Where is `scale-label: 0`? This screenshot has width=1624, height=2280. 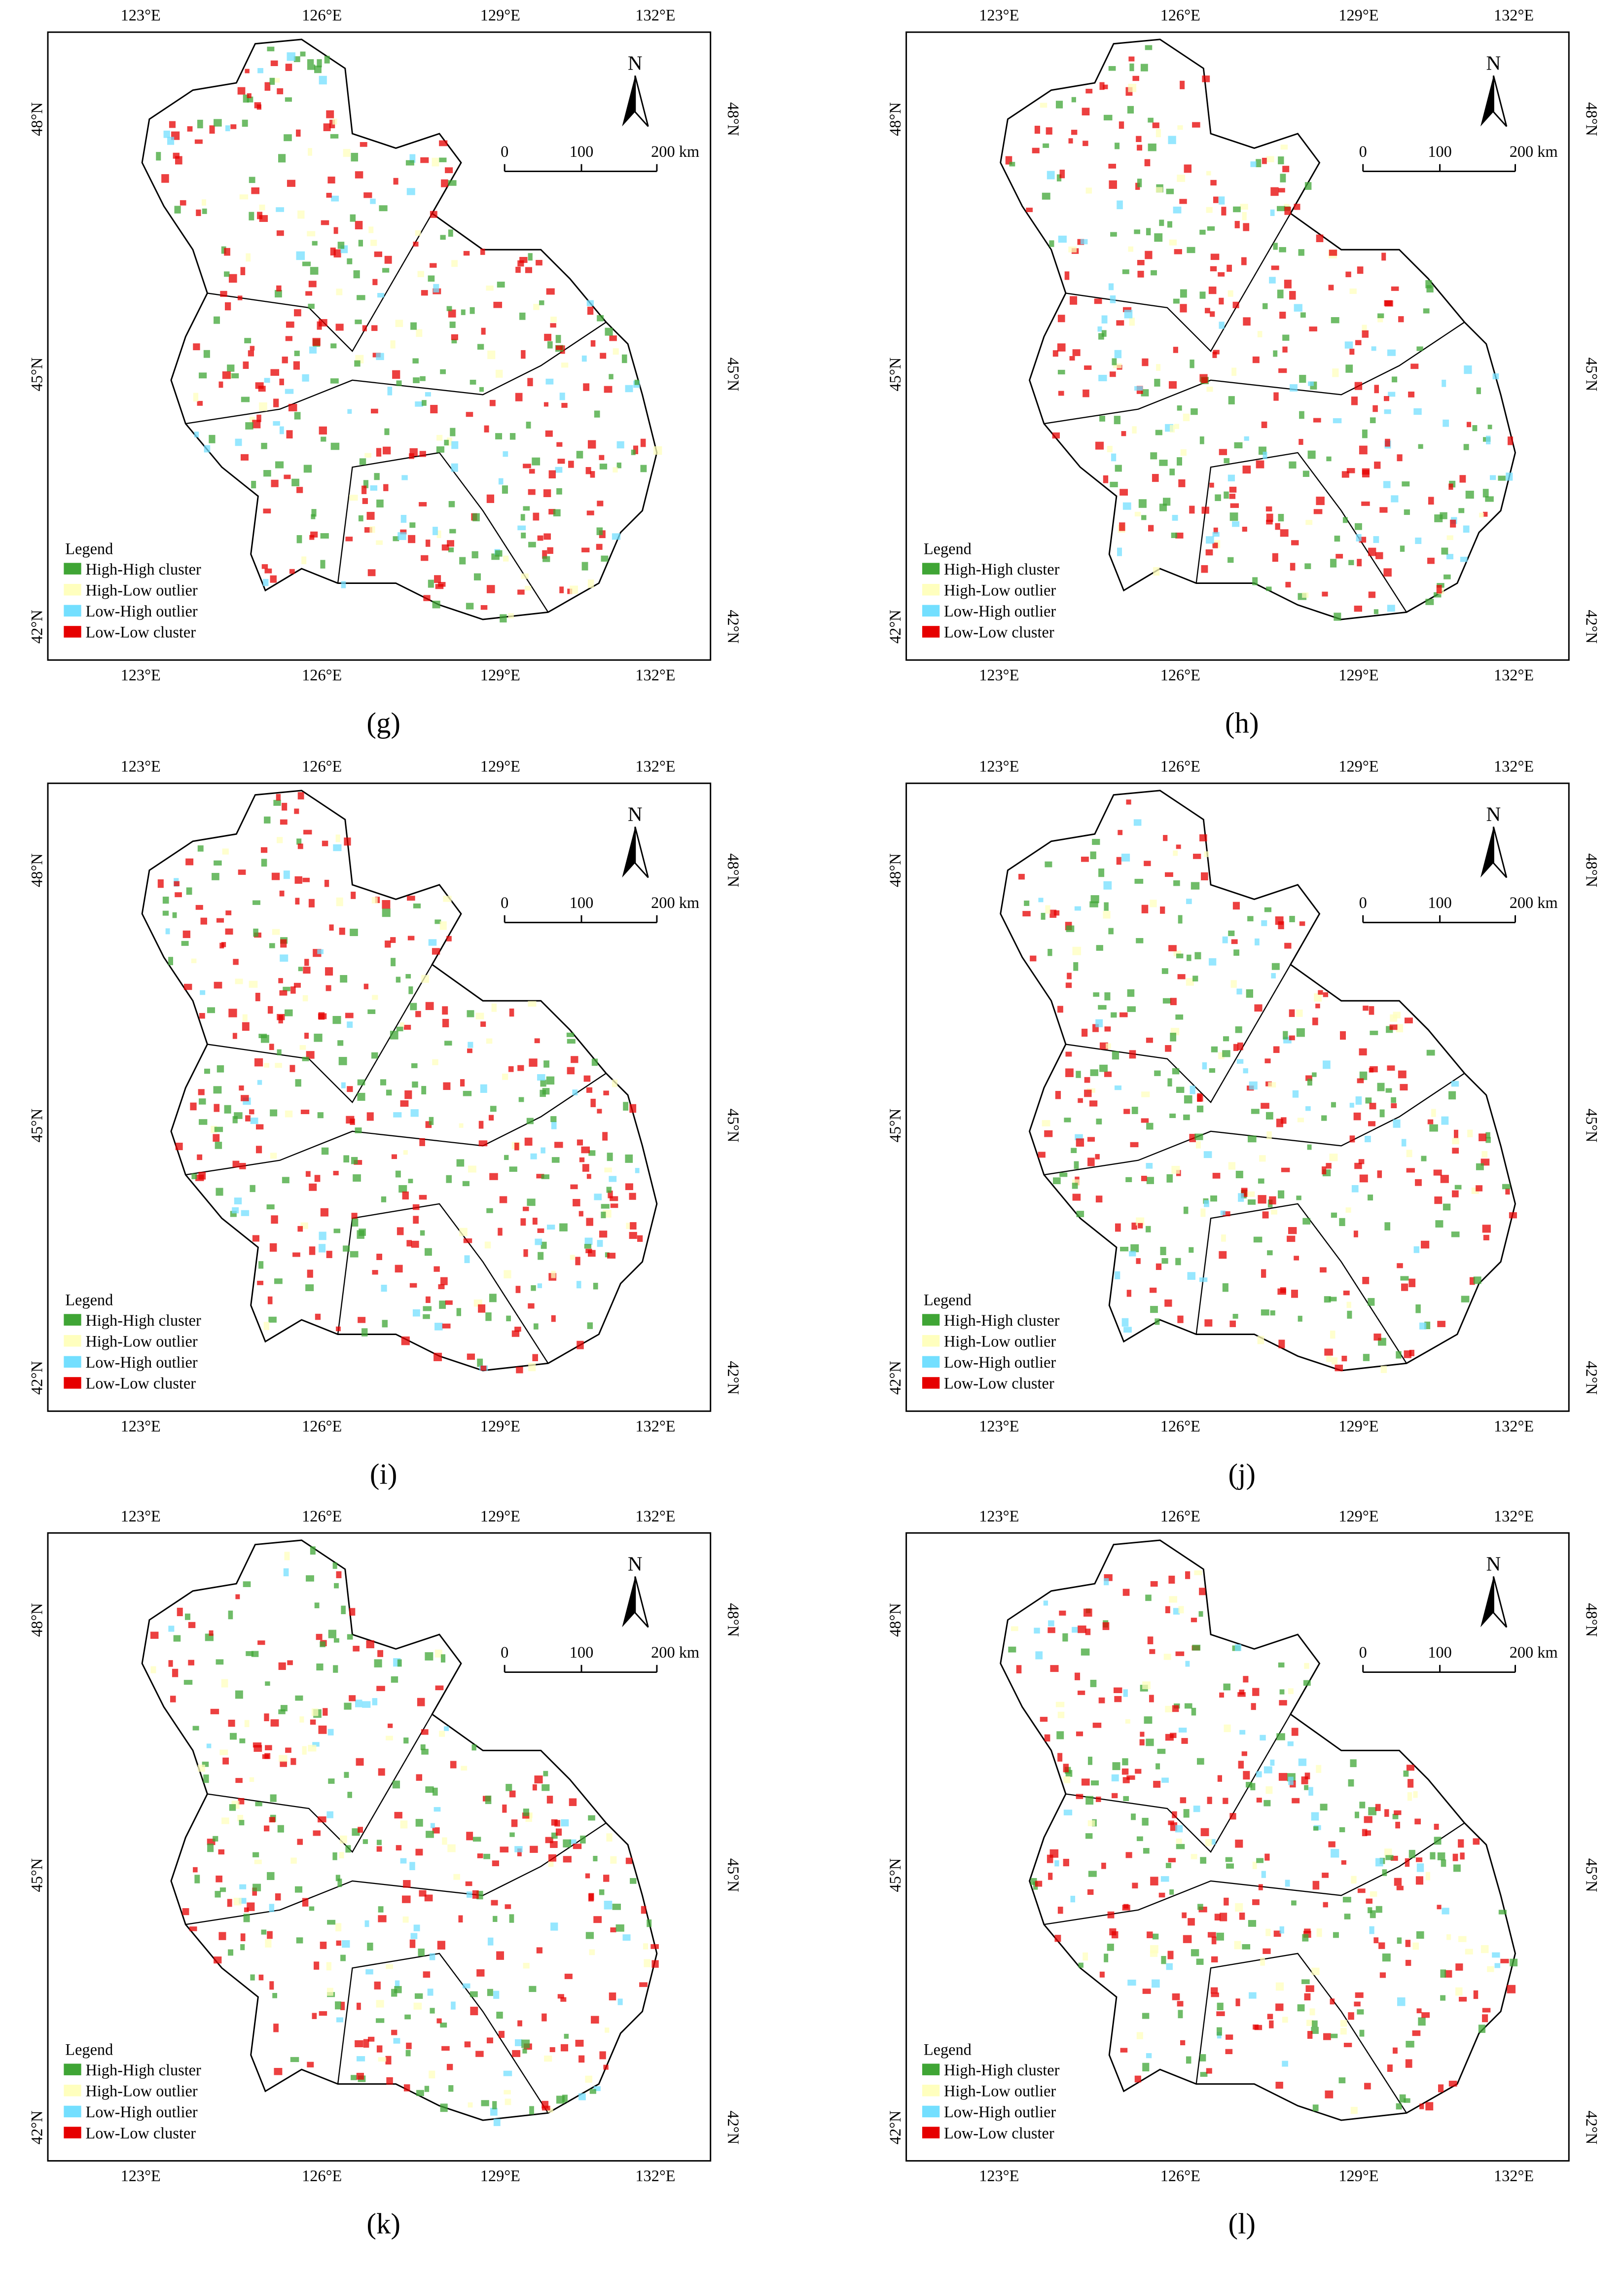 scale-label: 0 is located at coordinates (504, 1652).